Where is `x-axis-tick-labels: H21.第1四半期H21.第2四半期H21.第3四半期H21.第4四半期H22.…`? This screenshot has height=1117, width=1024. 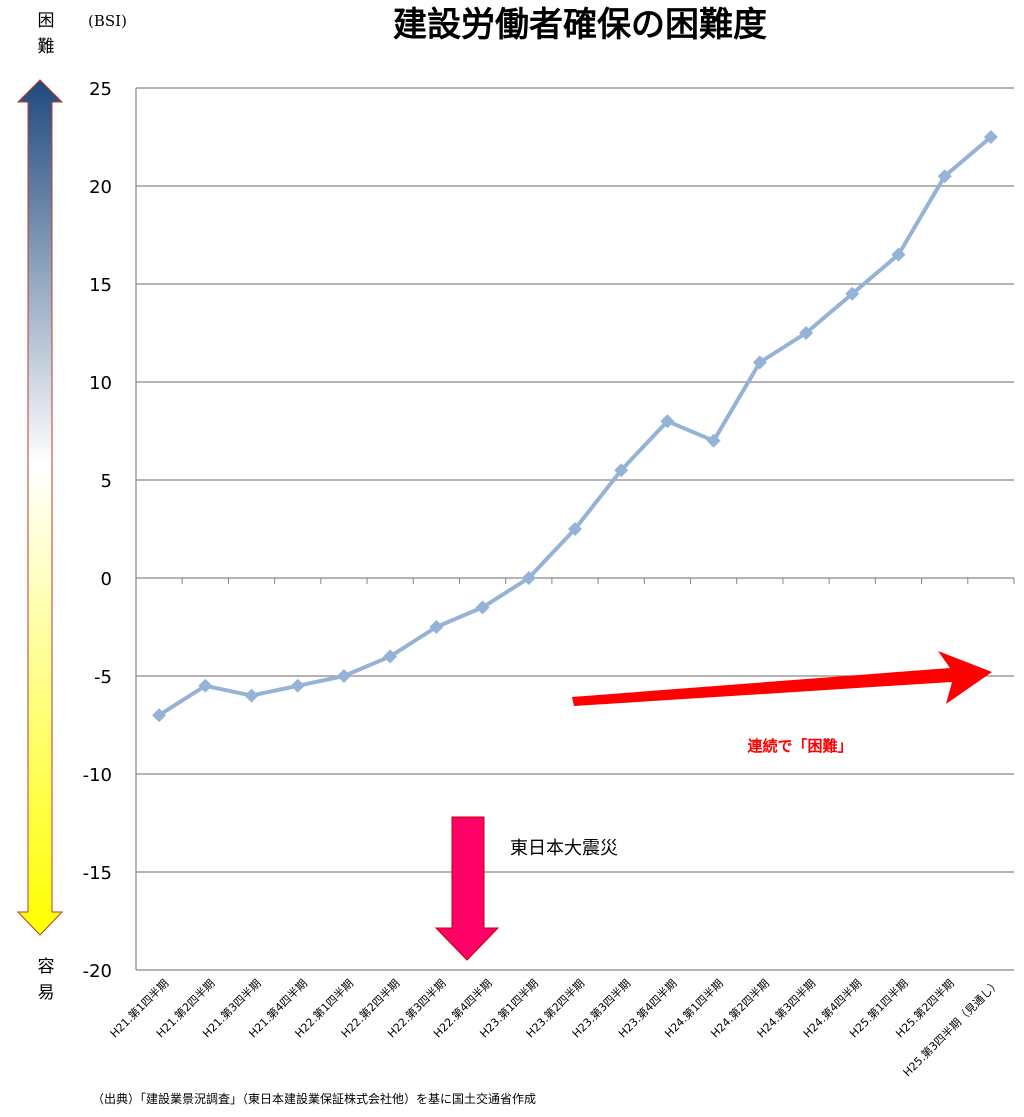
x-axis-tick-labels: H21.第1四半期H21.第2四半期H21.第3四半期H21.第4四半期H22.… is located at coordinates (555, 1027).